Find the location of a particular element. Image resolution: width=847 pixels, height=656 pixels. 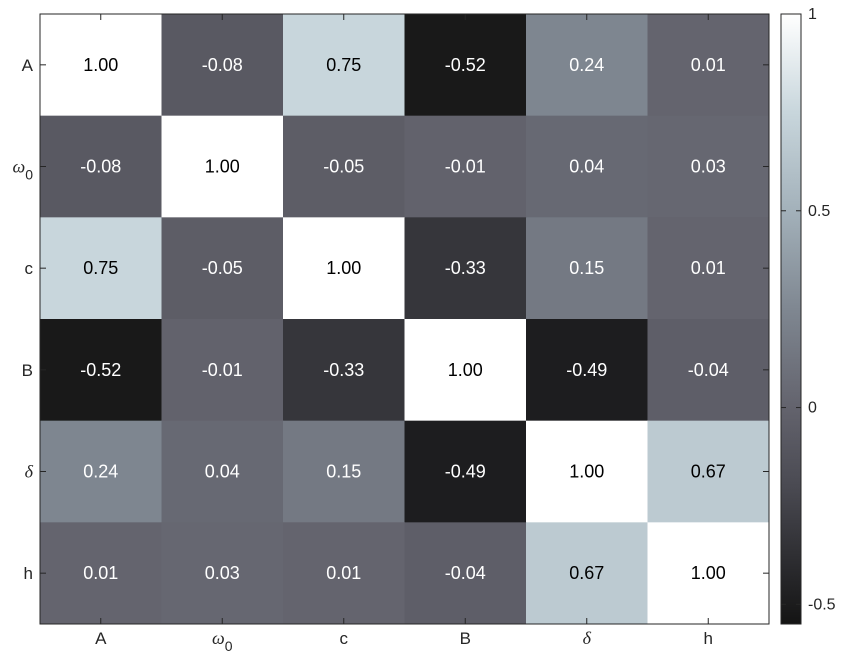

colorbar-ticks: -0.5 0 0.5 1 is located at coordinates (808, 309).